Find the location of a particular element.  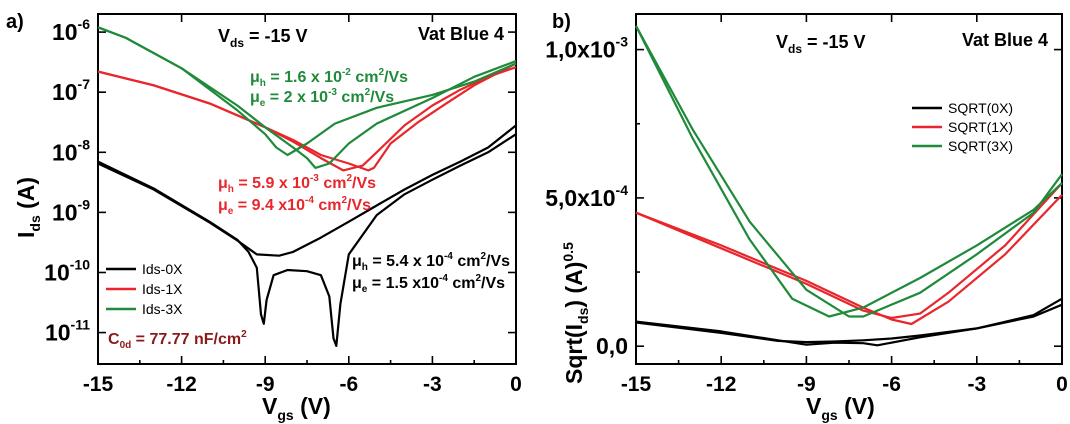

panel-b-x-tick-label: -12 is located at coordinates (721, 384).